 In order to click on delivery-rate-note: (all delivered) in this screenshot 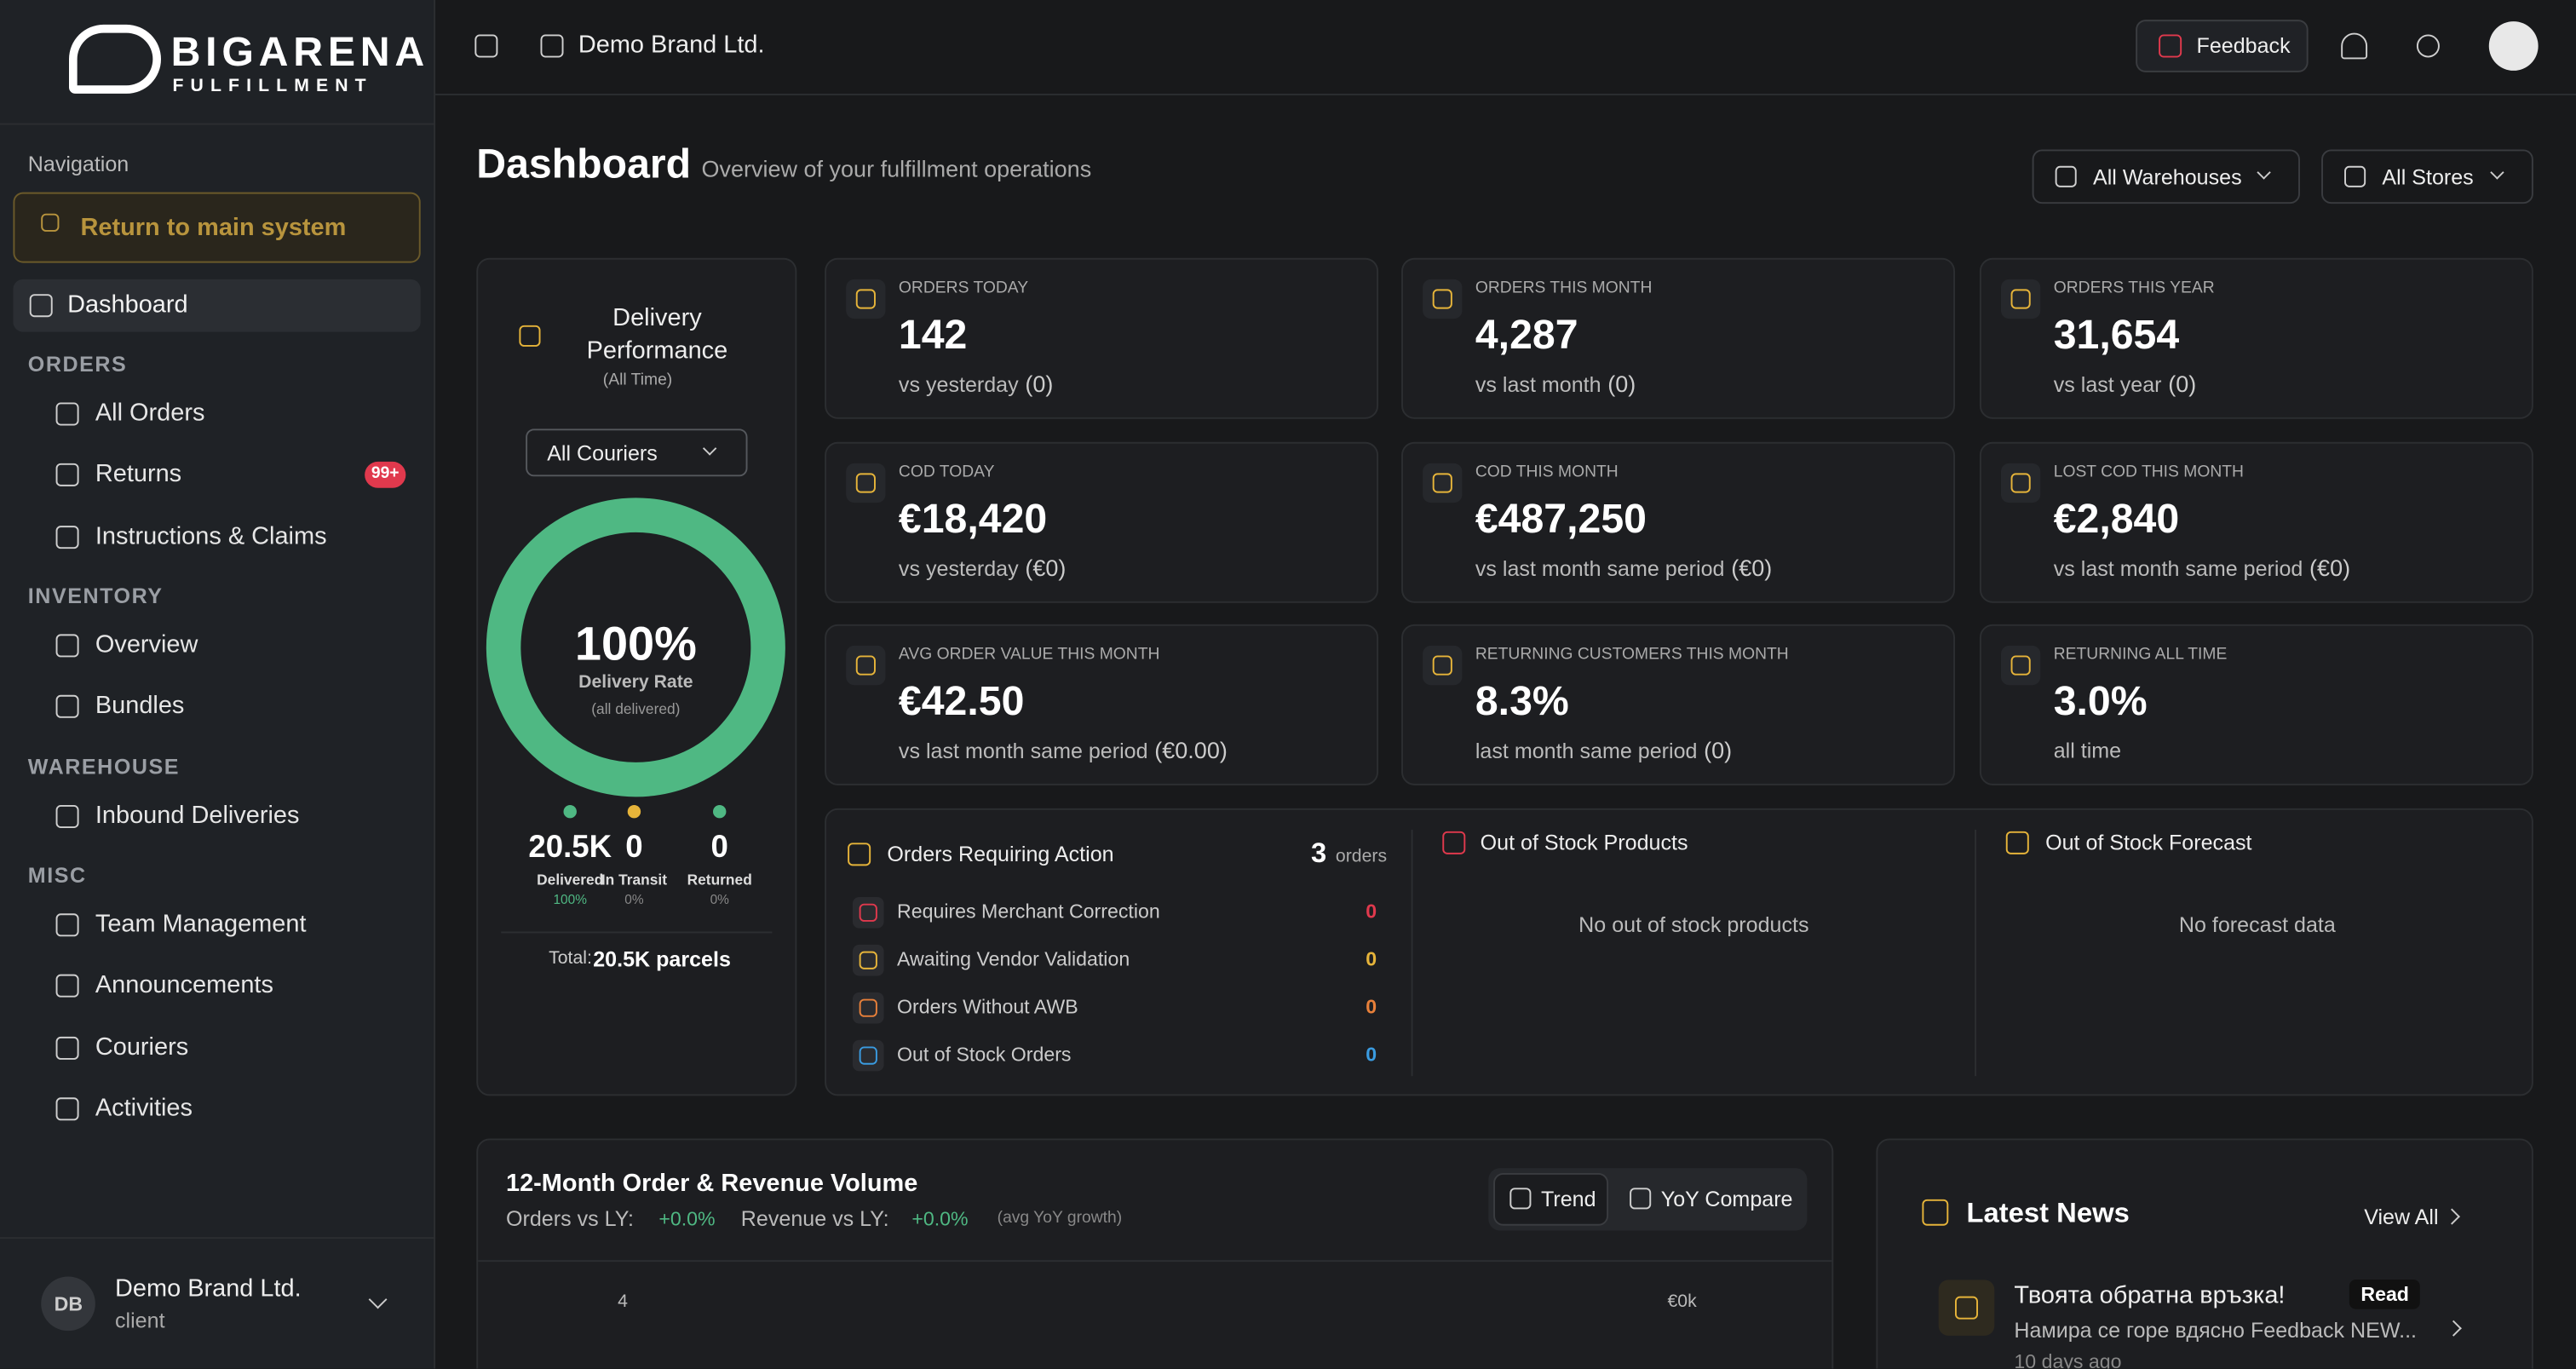, I will do `click(636, 709)`.